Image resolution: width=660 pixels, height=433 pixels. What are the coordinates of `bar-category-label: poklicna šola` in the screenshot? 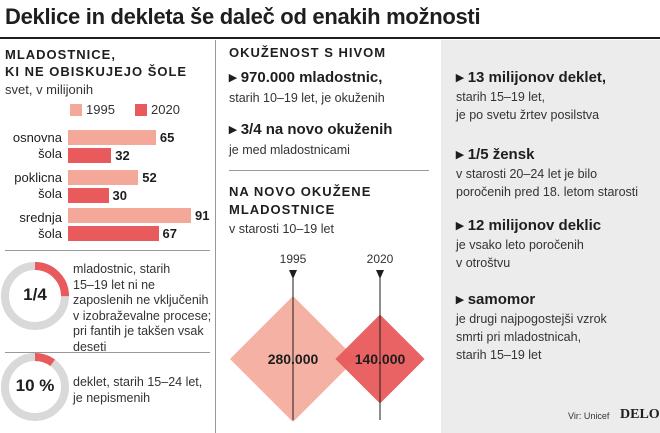 It's located at (38, 185).